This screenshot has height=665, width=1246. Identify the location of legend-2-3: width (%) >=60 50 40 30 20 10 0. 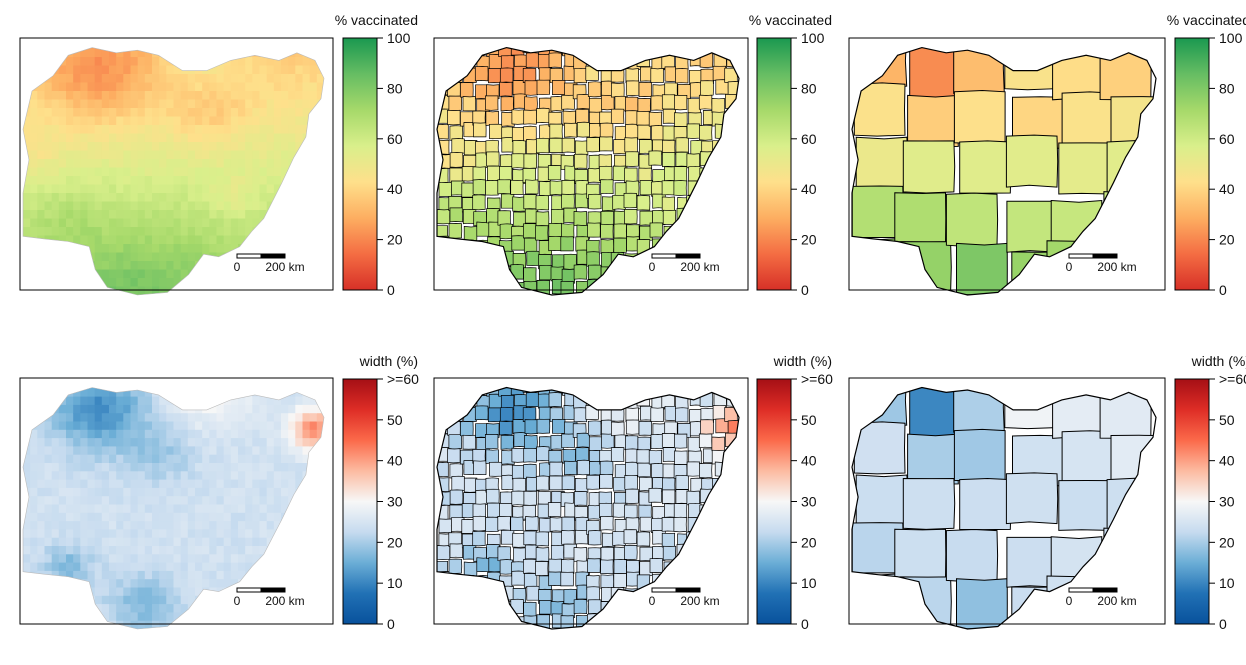
(1210, 492).